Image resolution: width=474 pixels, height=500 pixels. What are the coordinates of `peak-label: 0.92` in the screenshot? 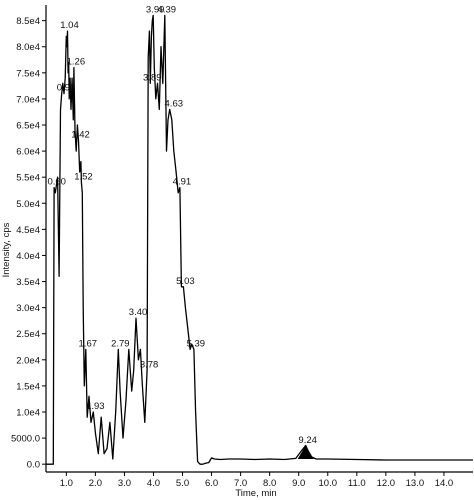 It's located at (66, 88).